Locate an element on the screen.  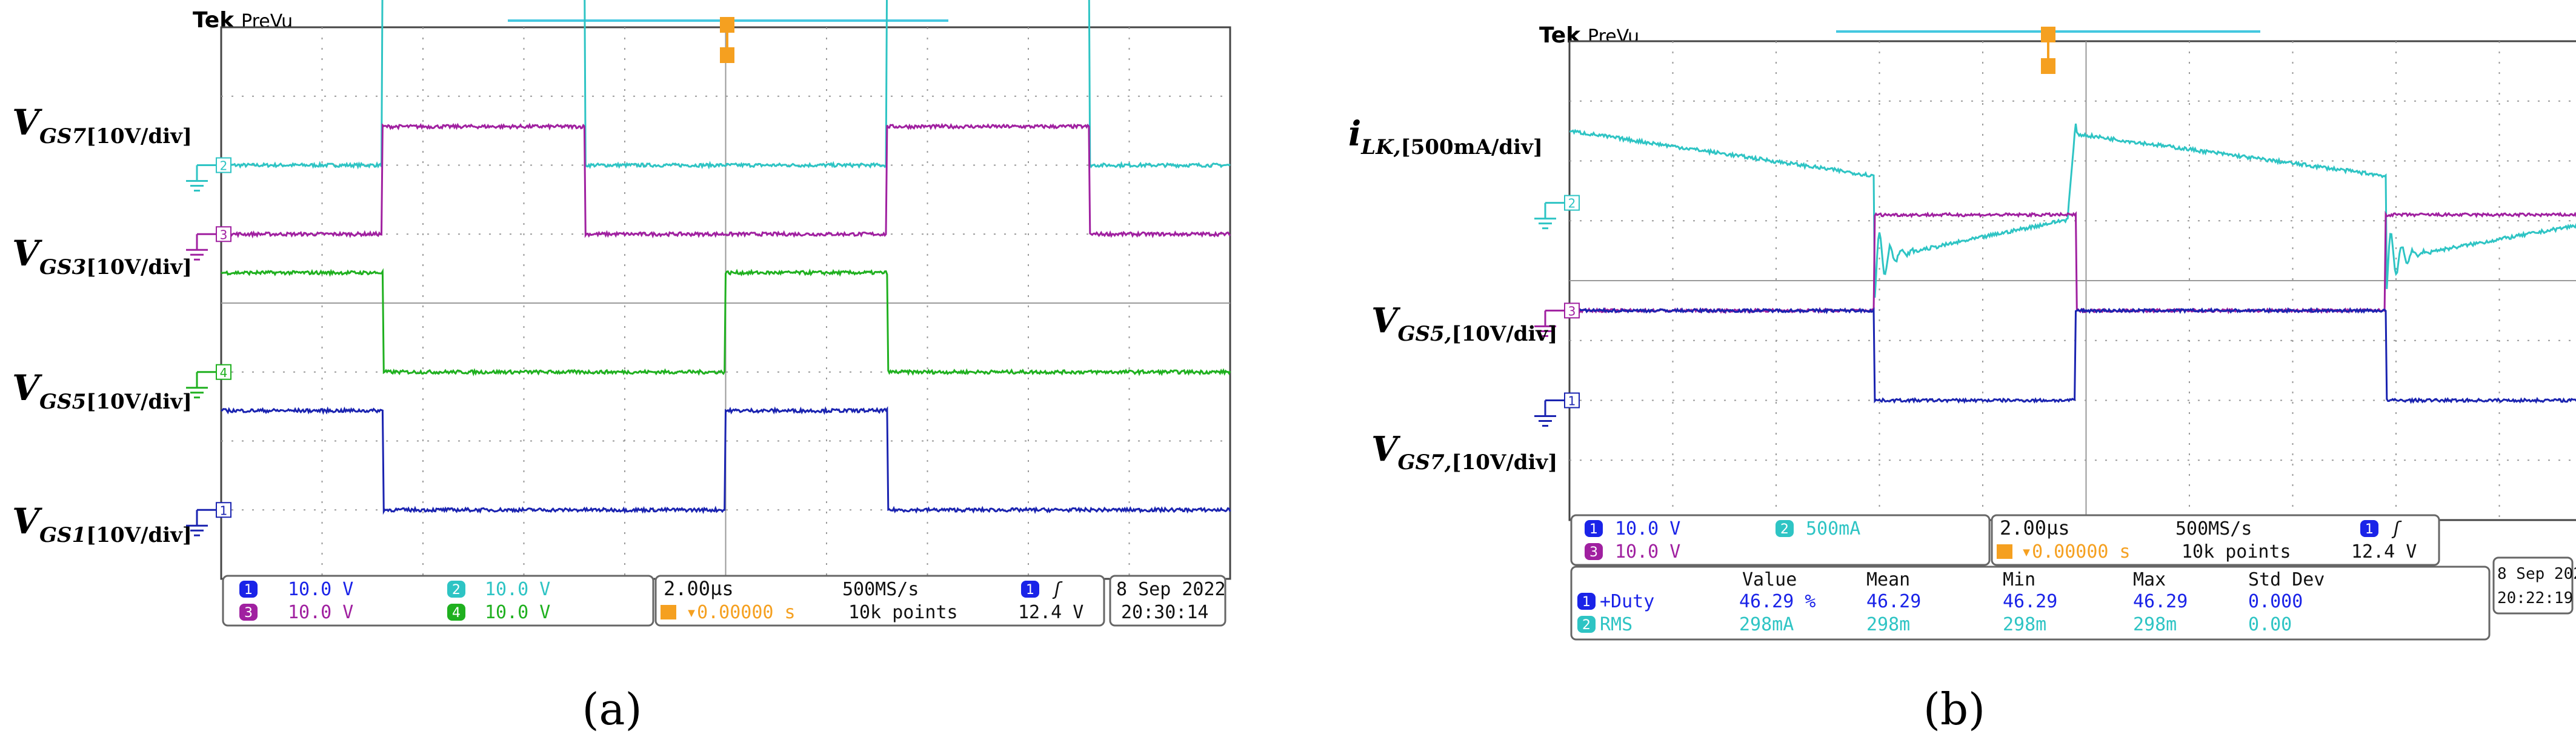
date: 8 Sep 2022 is located at coordinates (2536, 574).